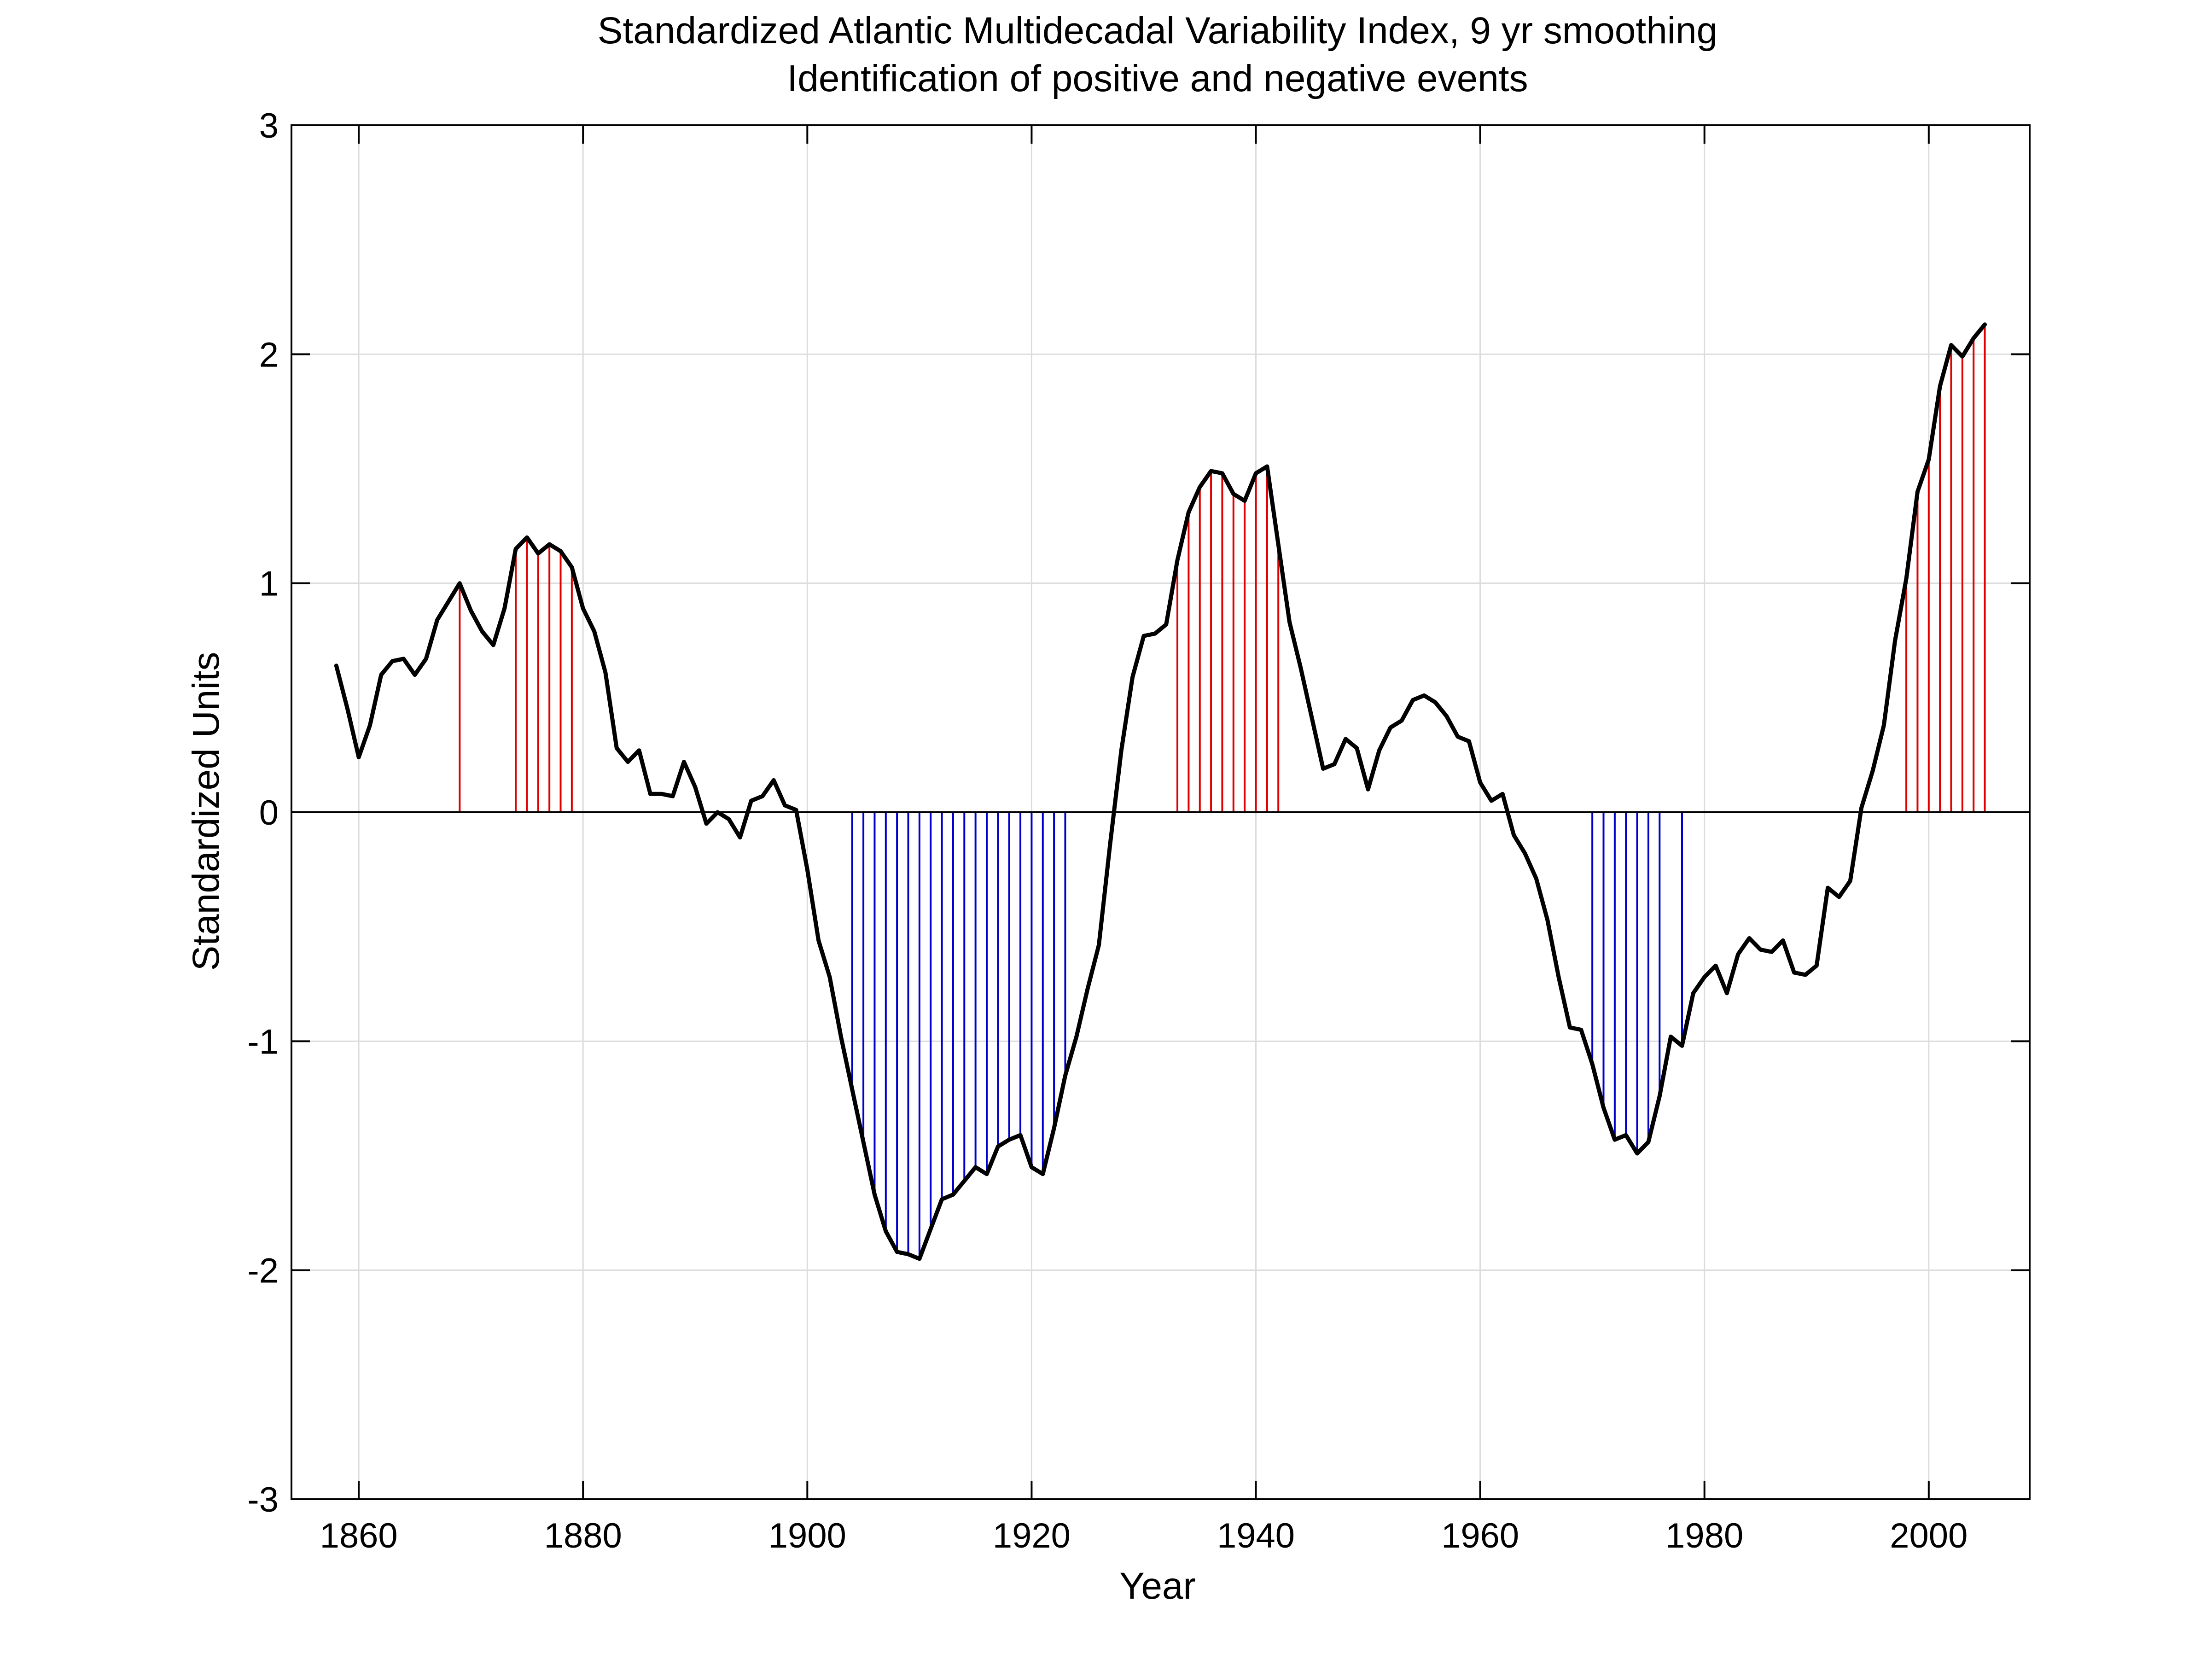  What do you see at coordinates (359, 1536) in the screenshot?
I see `x-tick-label: 1860` at bounding box center [359, 1536].